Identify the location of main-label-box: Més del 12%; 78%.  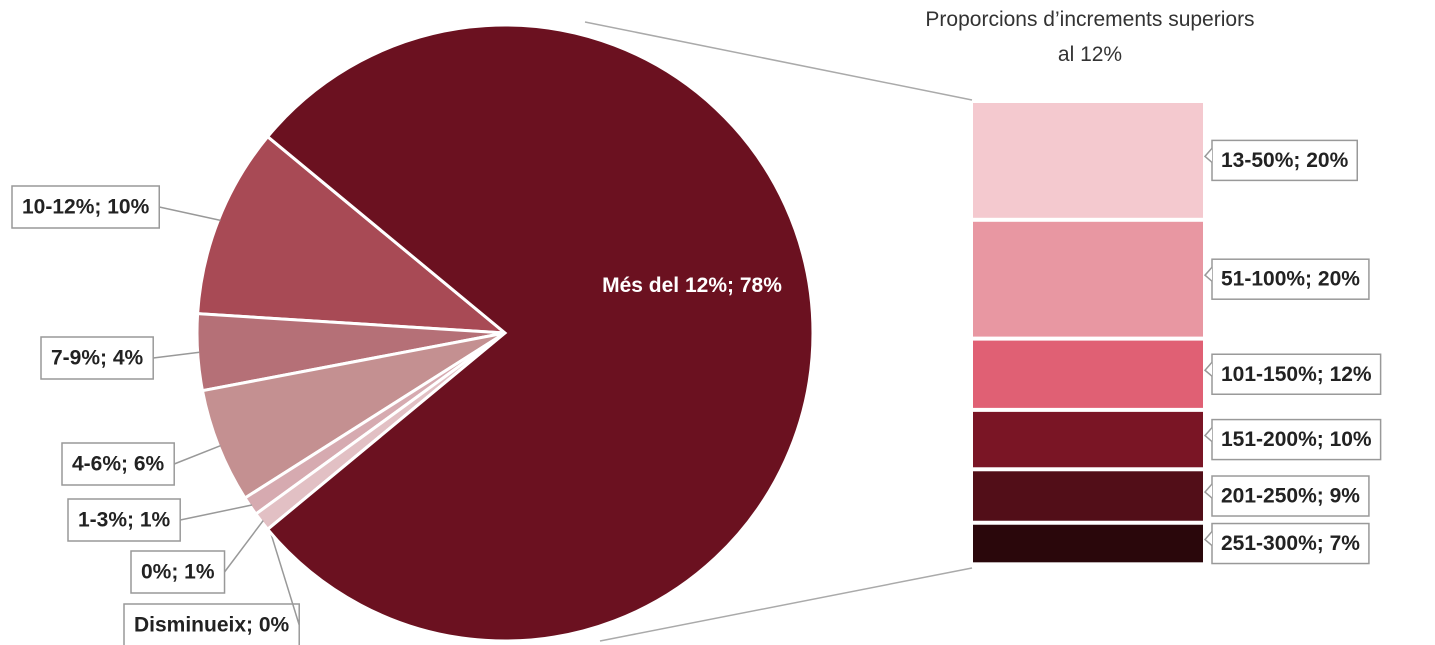
(692, 285).